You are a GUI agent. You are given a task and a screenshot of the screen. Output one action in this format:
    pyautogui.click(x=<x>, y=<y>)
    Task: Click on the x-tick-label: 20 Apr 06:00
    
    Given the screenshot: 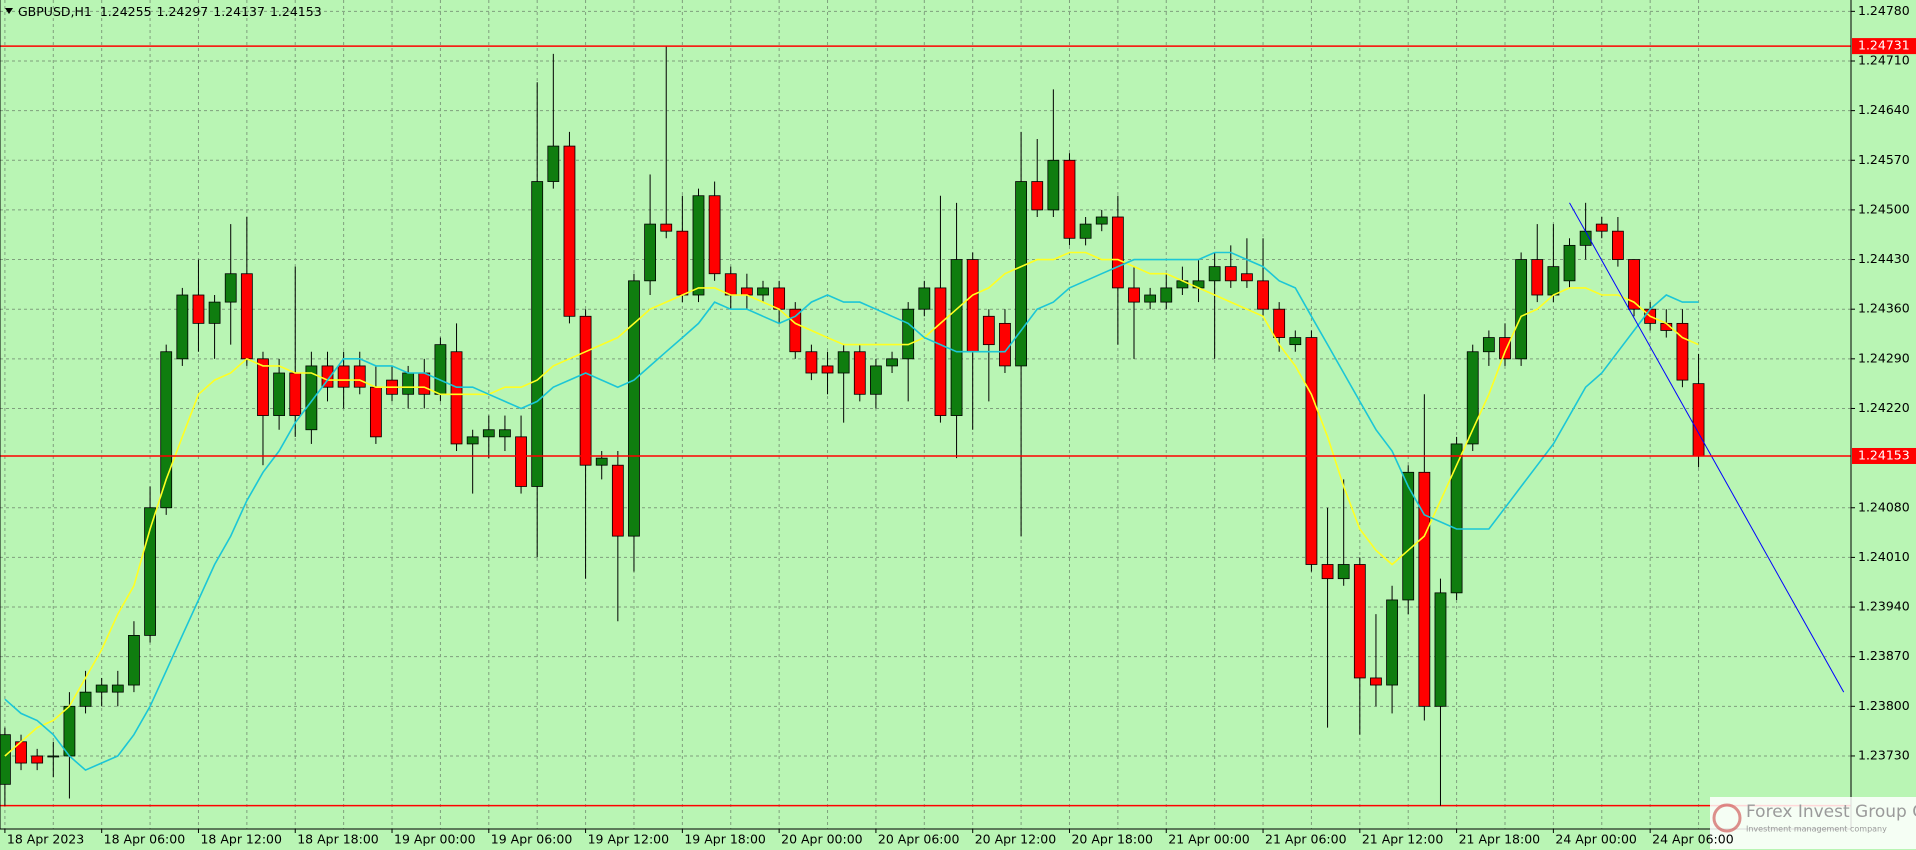 What is the action you would take?
    pyautogui.click(x=919, y=839)
    